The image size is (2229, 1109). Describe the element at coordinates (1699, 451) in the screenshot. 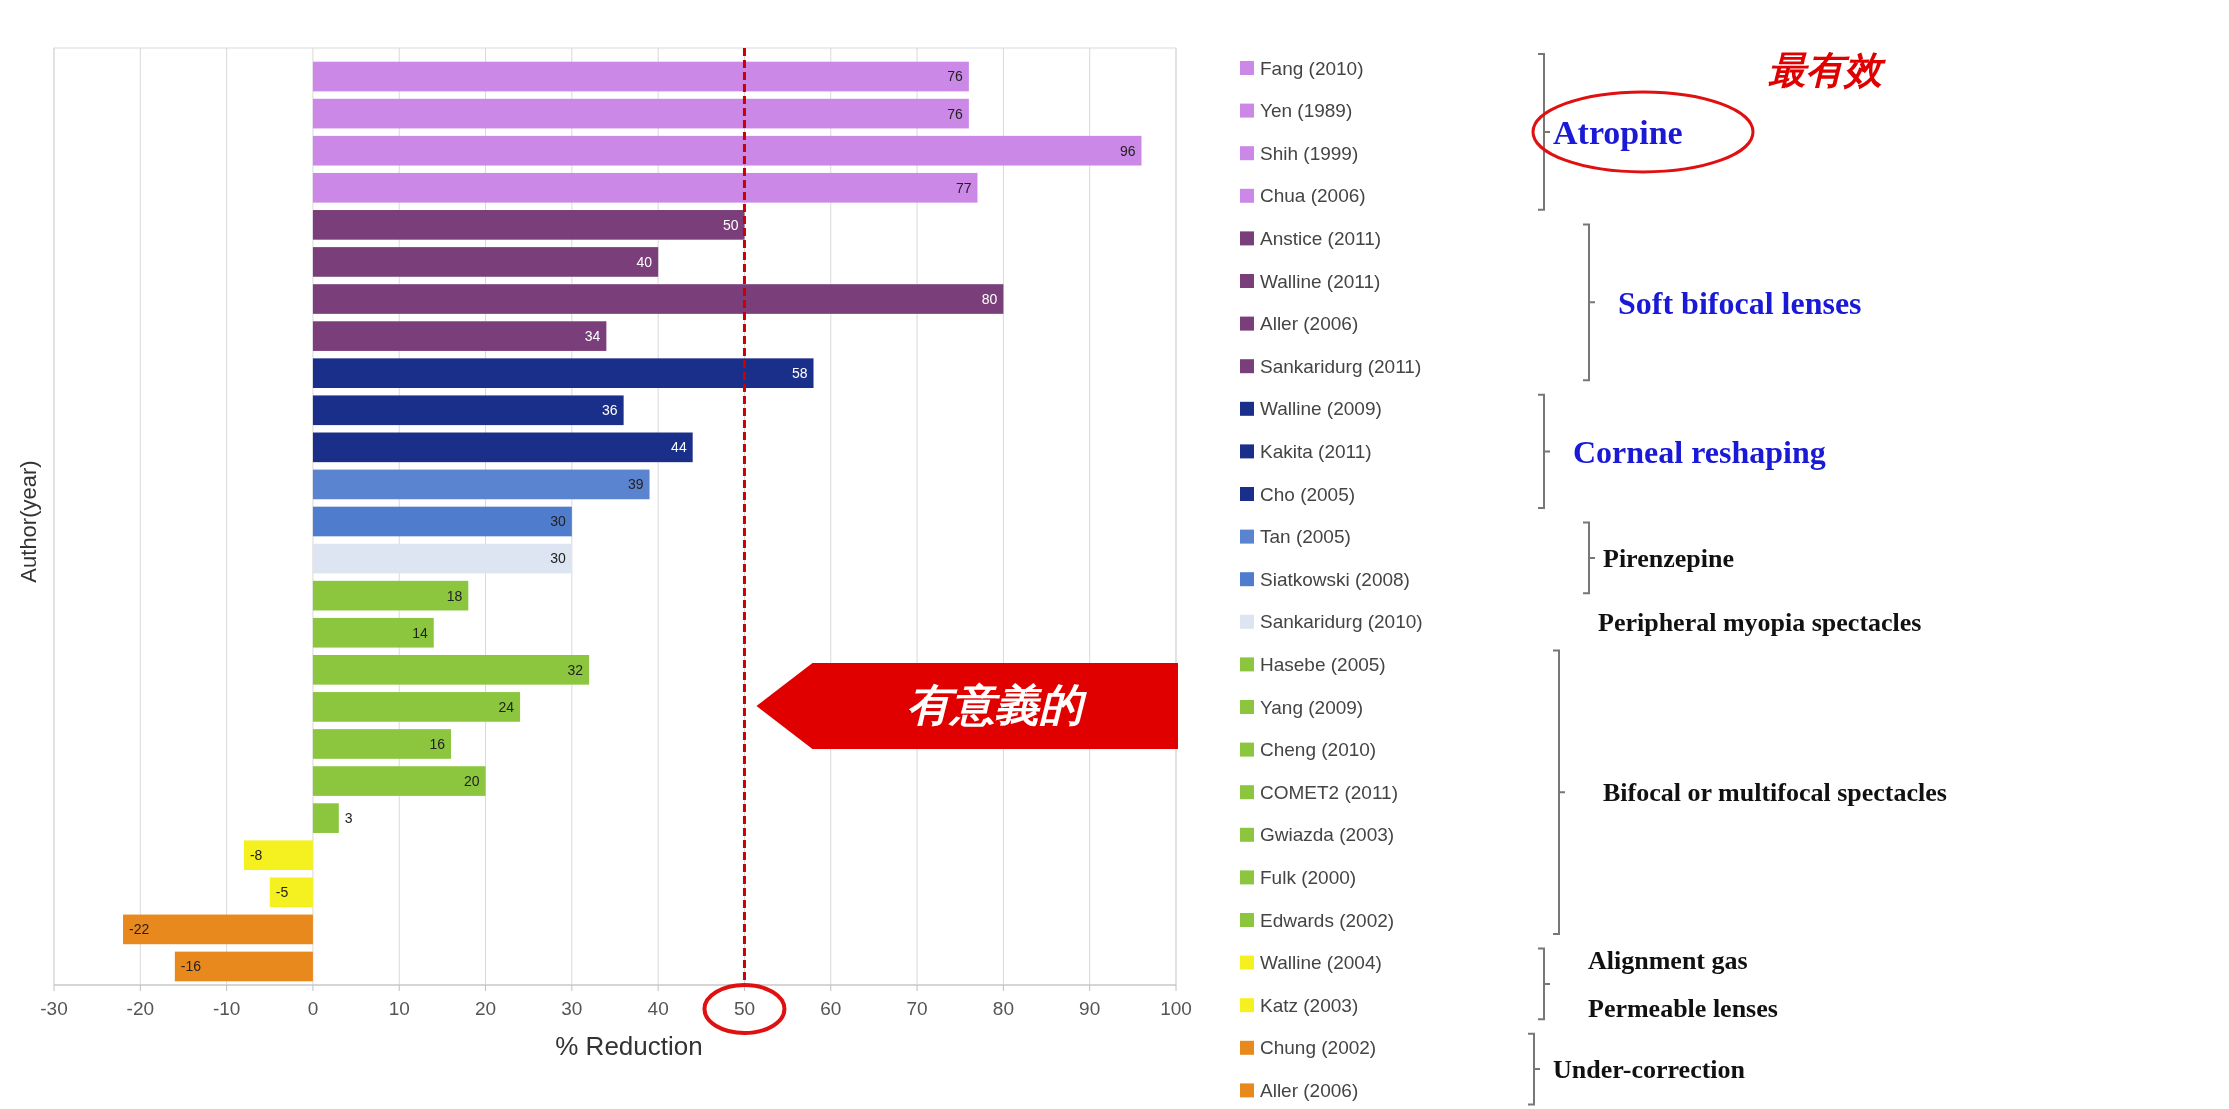

I see `text: Corneal reshaping` at that location.